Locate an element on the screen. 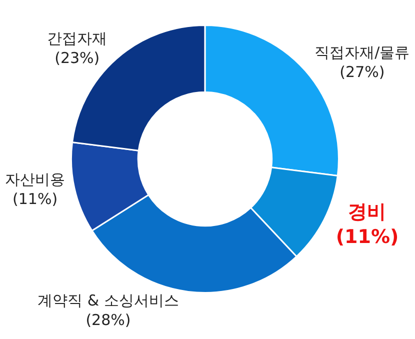  data-label: (23%) is located at coordinates (77, 57).